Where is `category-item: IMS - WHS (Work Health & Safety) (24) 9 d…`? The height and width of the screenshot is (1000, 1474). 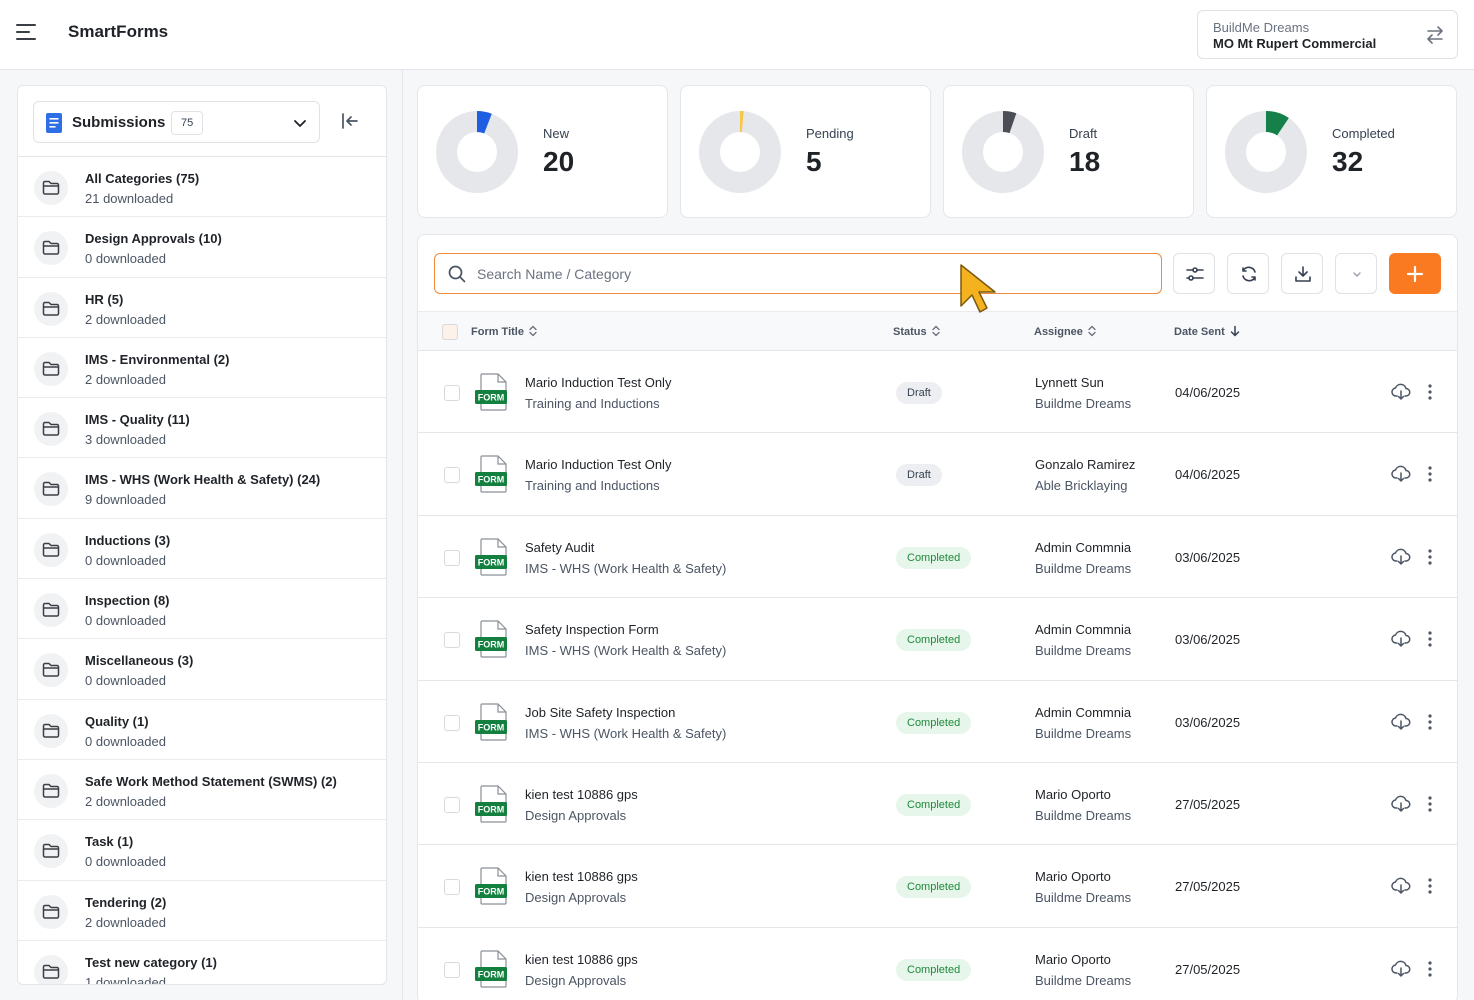
category-item: IMS - WHS (Work Health & Safety) (24) 9 d… is located at coordinates (202, 488).